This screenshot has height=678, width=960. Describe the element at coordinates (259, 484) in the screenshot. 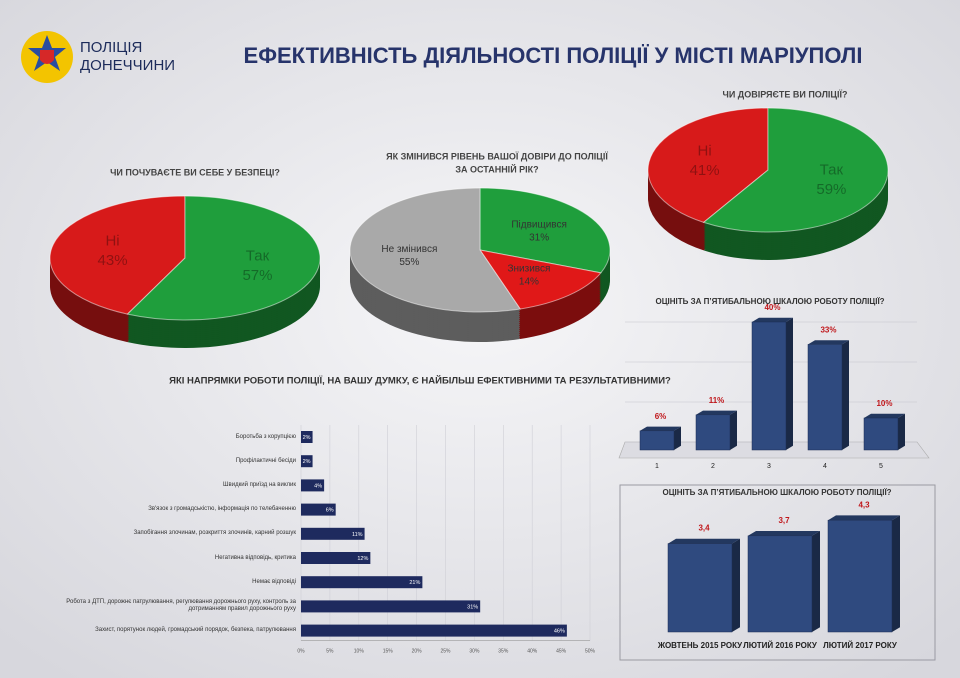

I see `y-tick-label: Швидкий приїзд на виклик` at that location.